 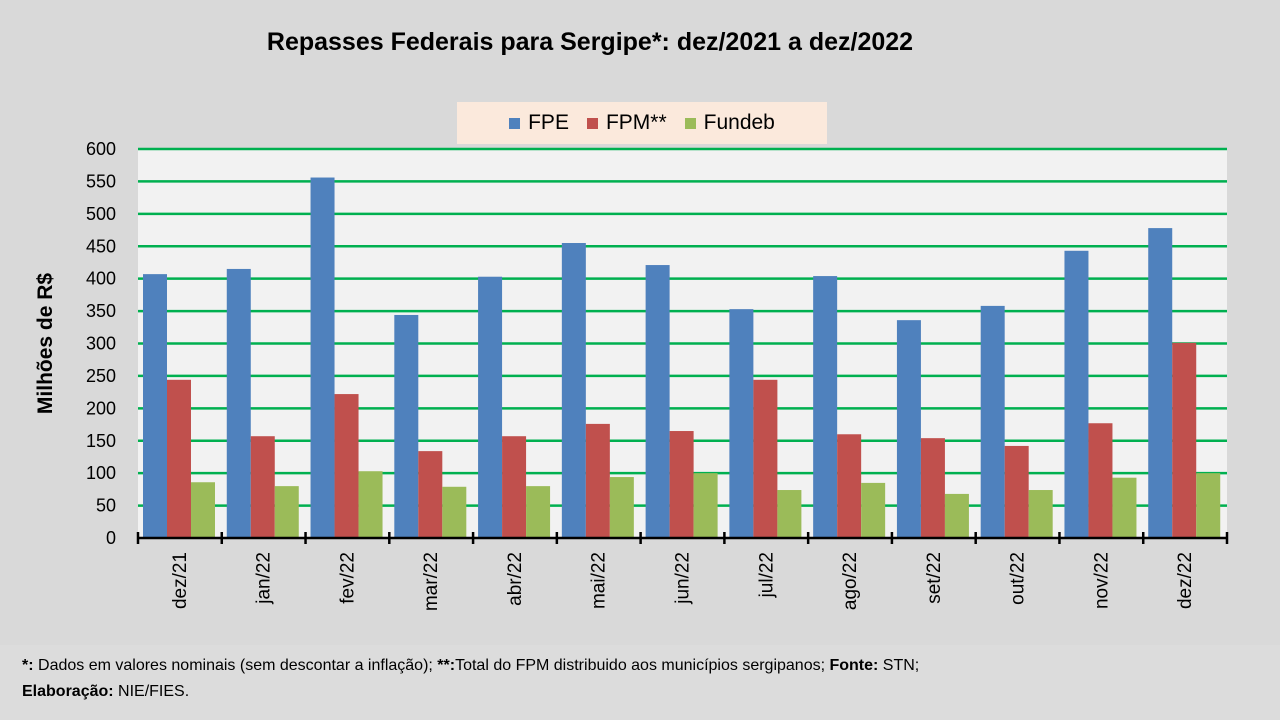 I want to click on y-tick-label: 300, so click(x=101, y=344).